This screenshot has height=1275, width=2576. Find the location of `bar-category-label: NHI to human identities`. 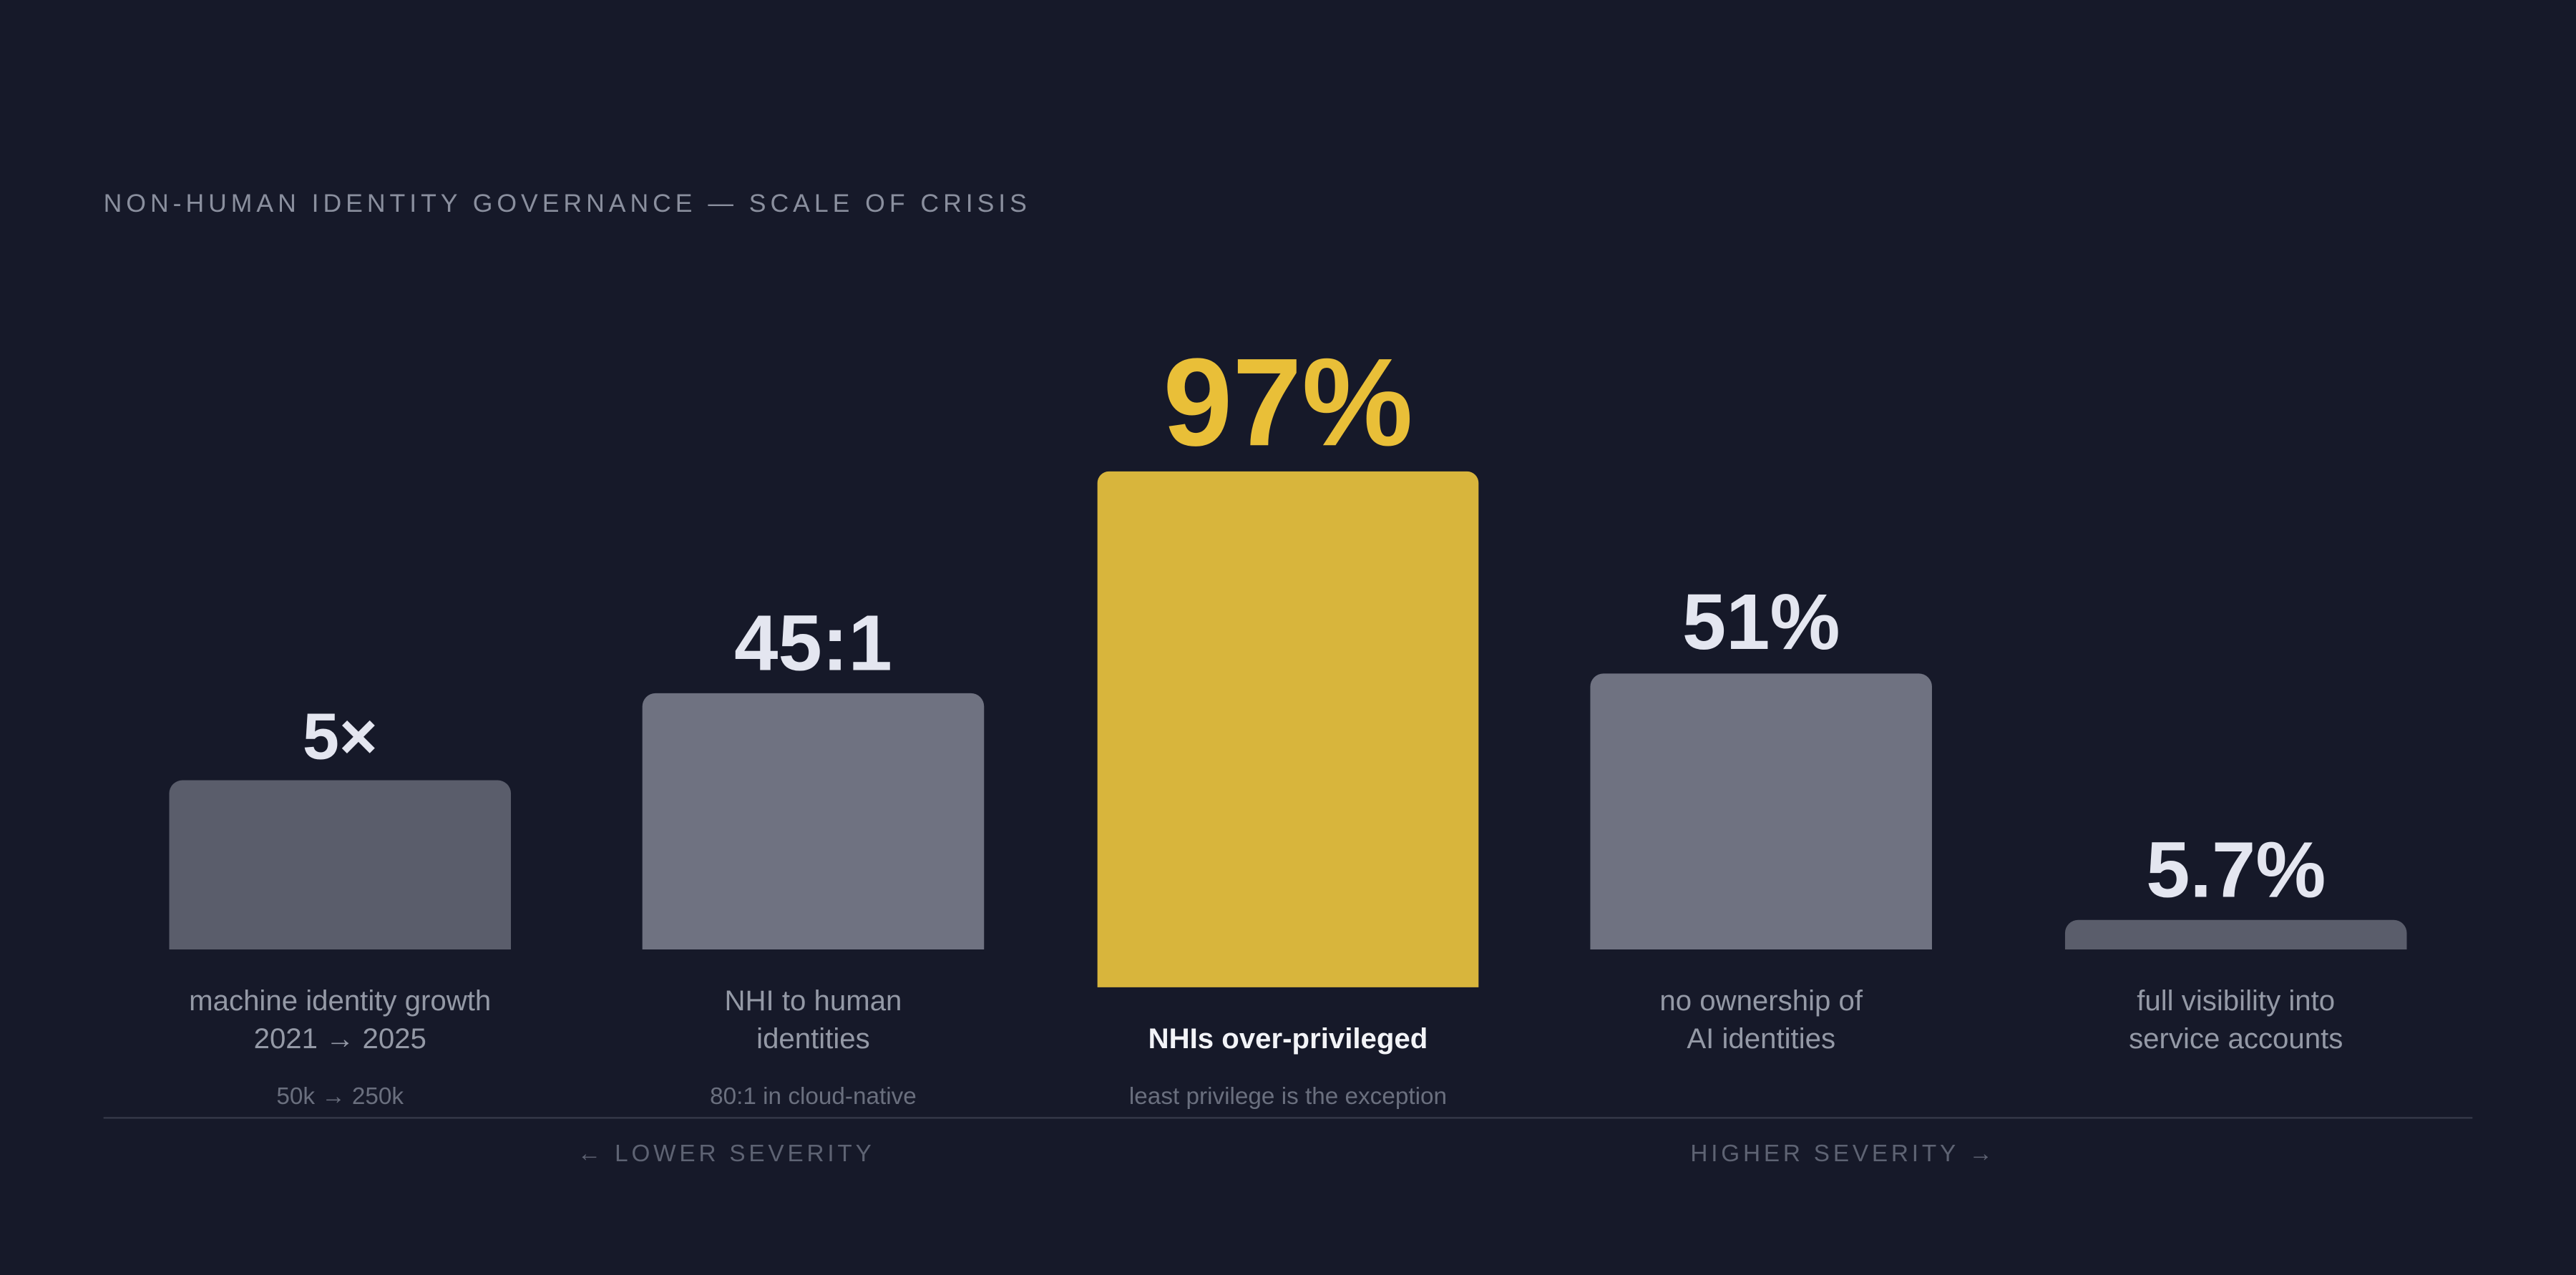

bar-category-label: NHI to human identities is located at coordinates (813, 1019).